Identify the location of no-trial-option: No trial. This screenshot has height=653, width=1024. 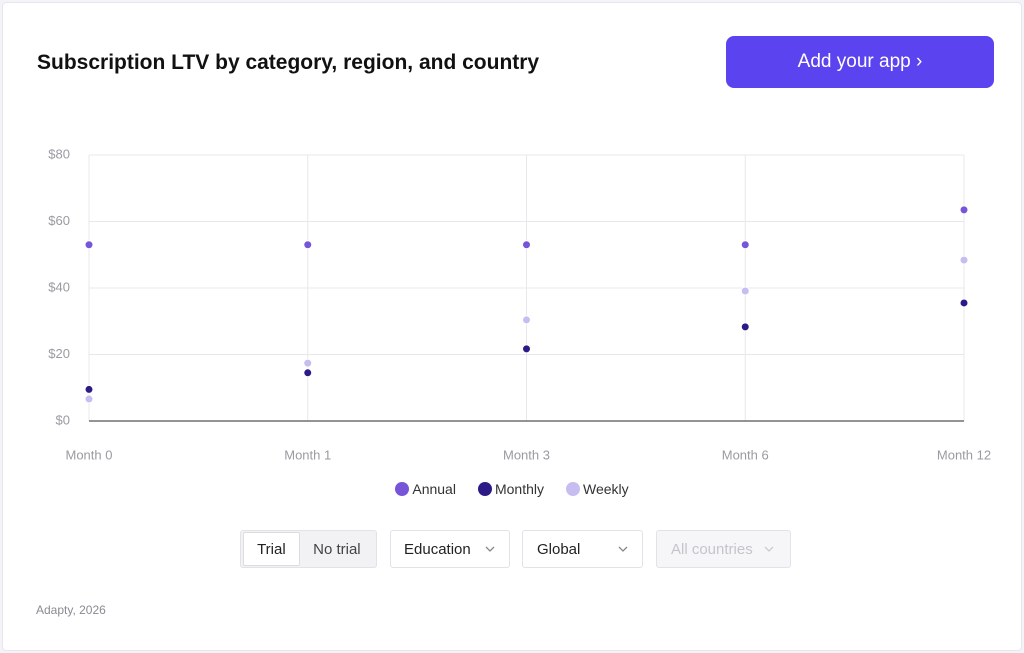
(337, 549).